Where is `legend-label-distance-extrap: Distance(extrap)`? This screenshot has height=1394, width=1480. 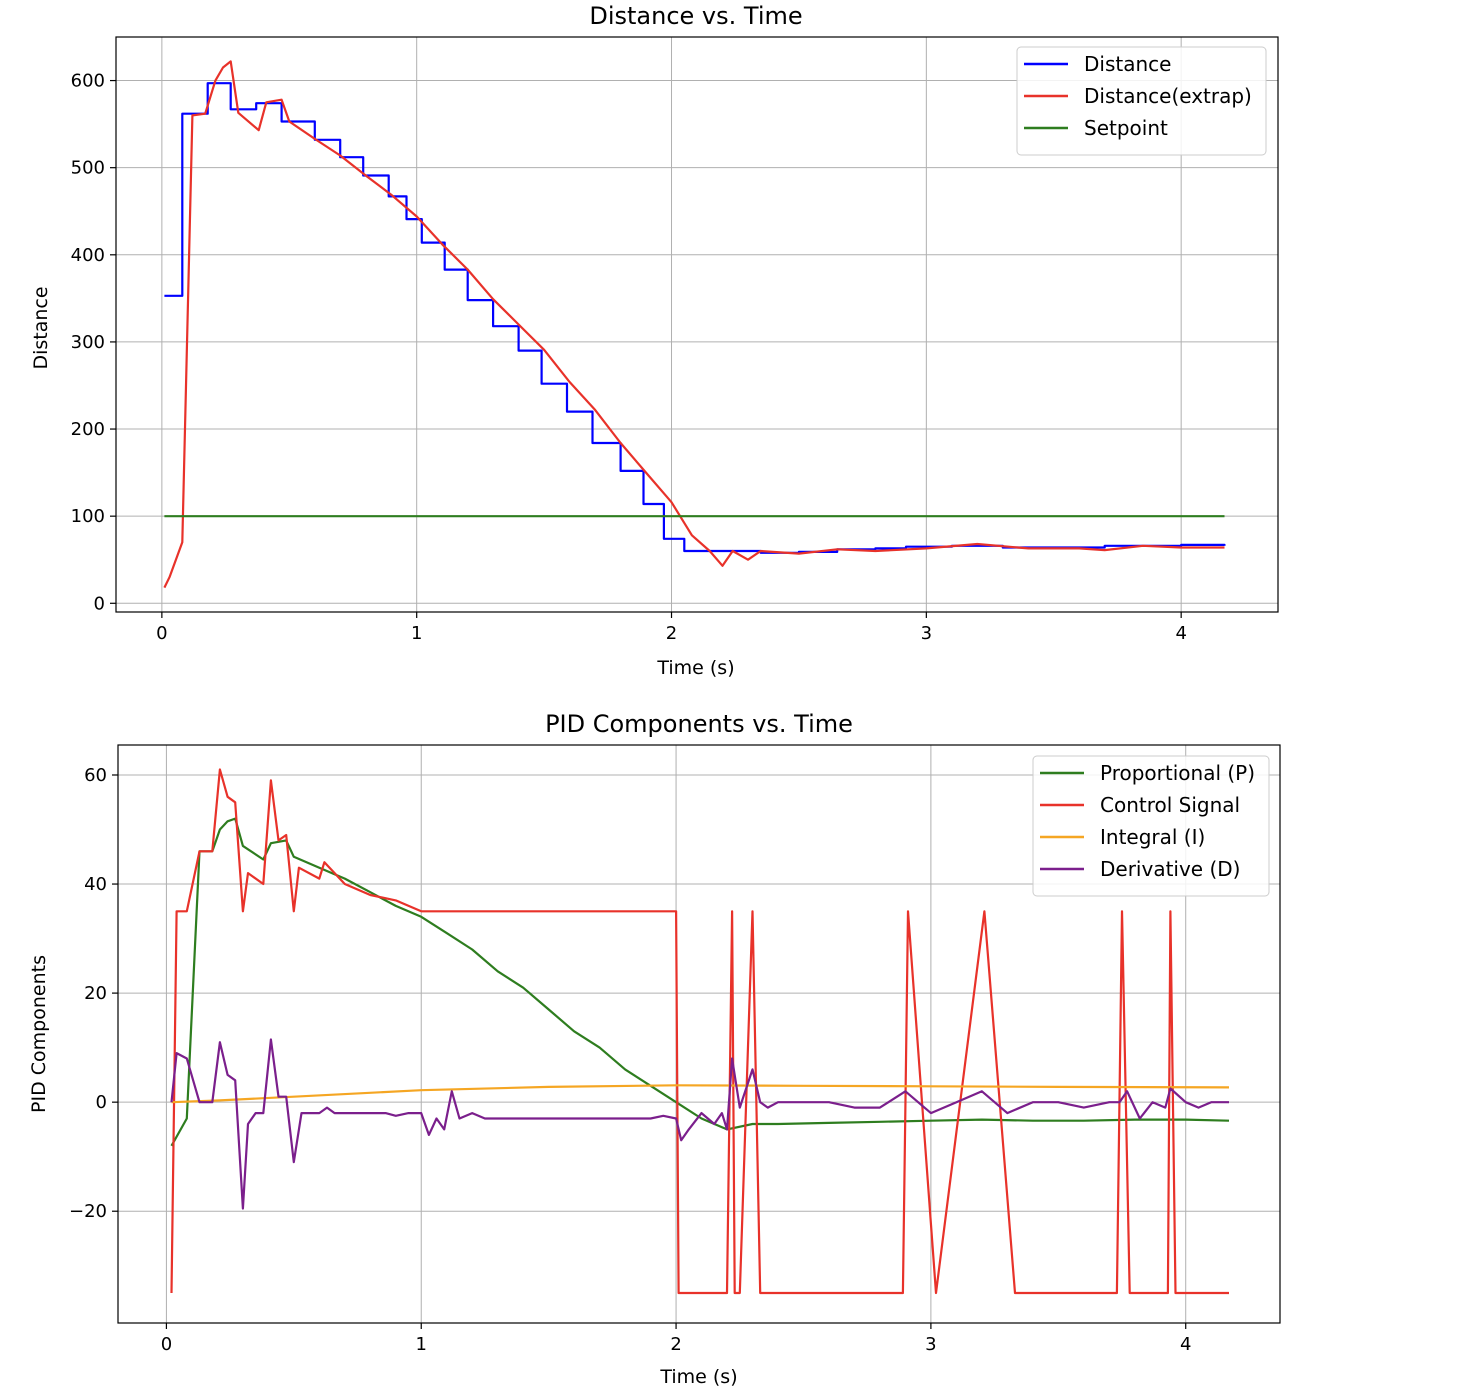 legend-label-distance-extrap: Distance(extrap) is located at coordinates (1168, 96).